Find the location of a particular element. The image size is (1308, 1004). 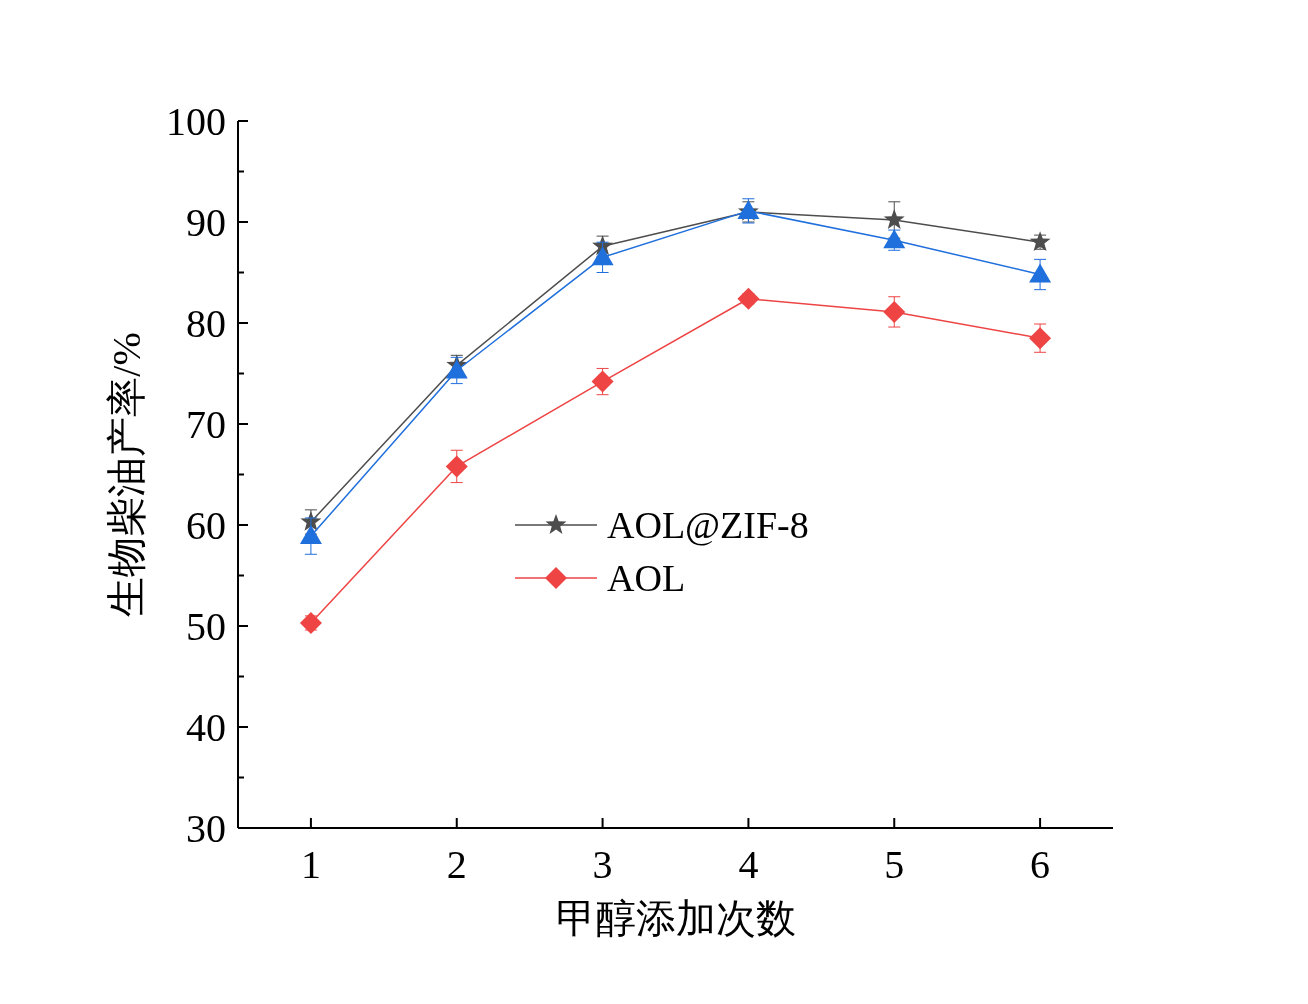

y-tick-label: 90 is located at coordinates (206, 222).